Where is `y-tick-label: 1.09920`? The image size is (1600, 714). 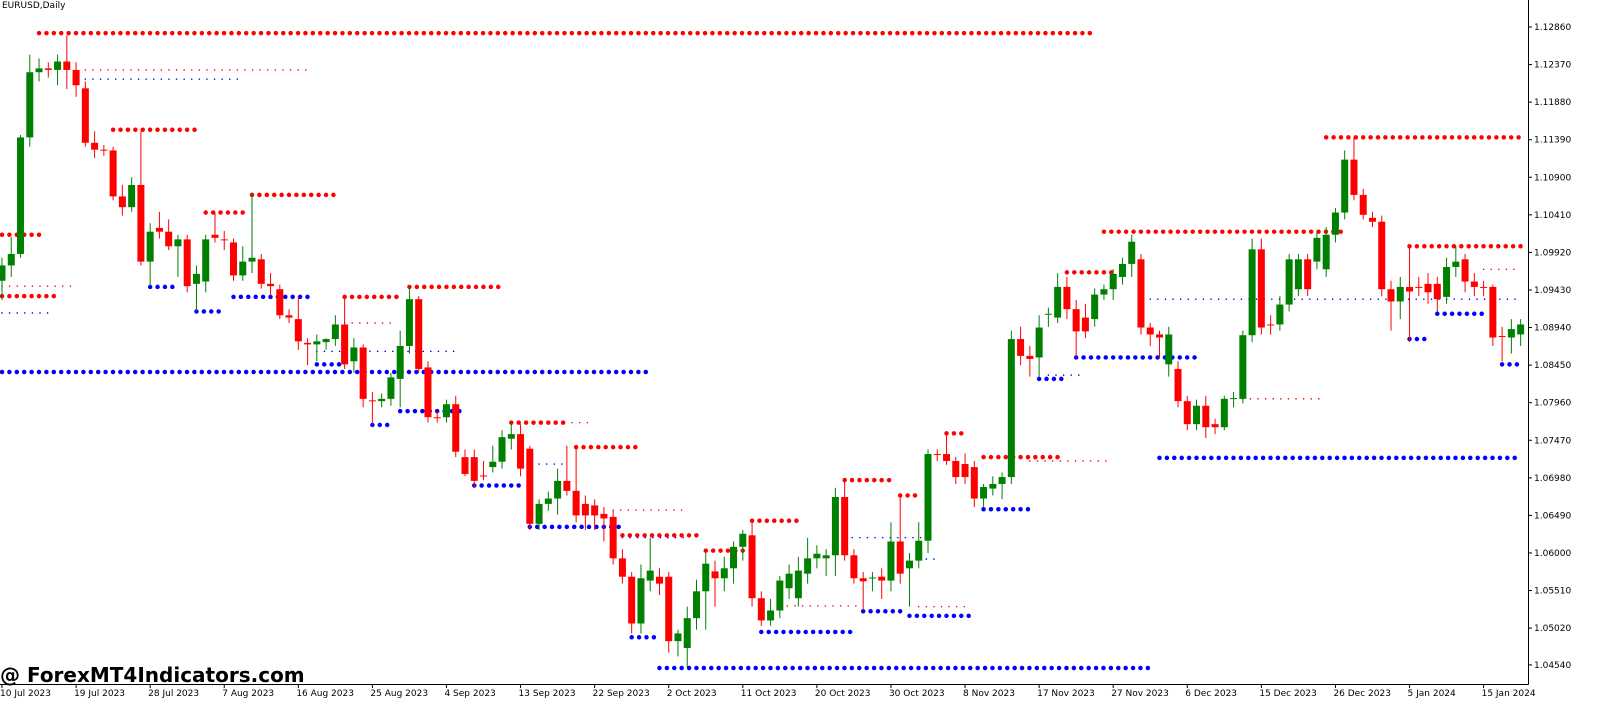 y-tick-label: 1.09920 is located at coordinates (1552, 253).